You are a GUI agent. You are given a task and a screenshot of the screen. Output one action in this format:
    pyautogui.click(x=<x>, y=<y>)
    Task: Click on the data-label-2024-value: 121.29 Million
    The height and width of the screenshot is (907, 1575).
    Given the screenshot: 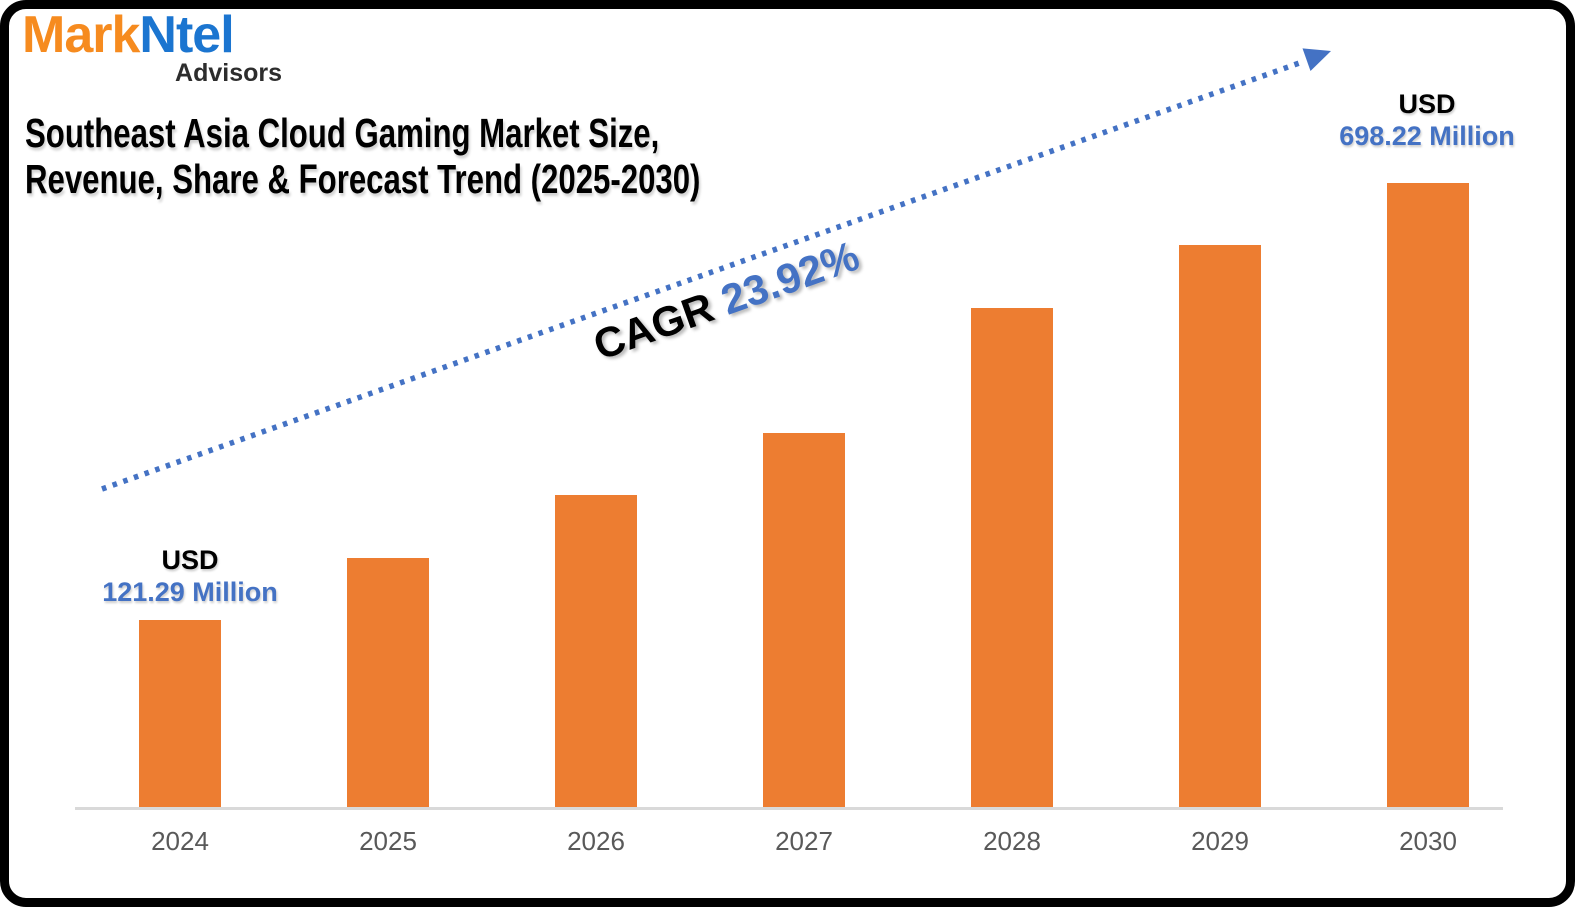 What is the action you would take?
    pyautogui.click(x=190, y=592)
    